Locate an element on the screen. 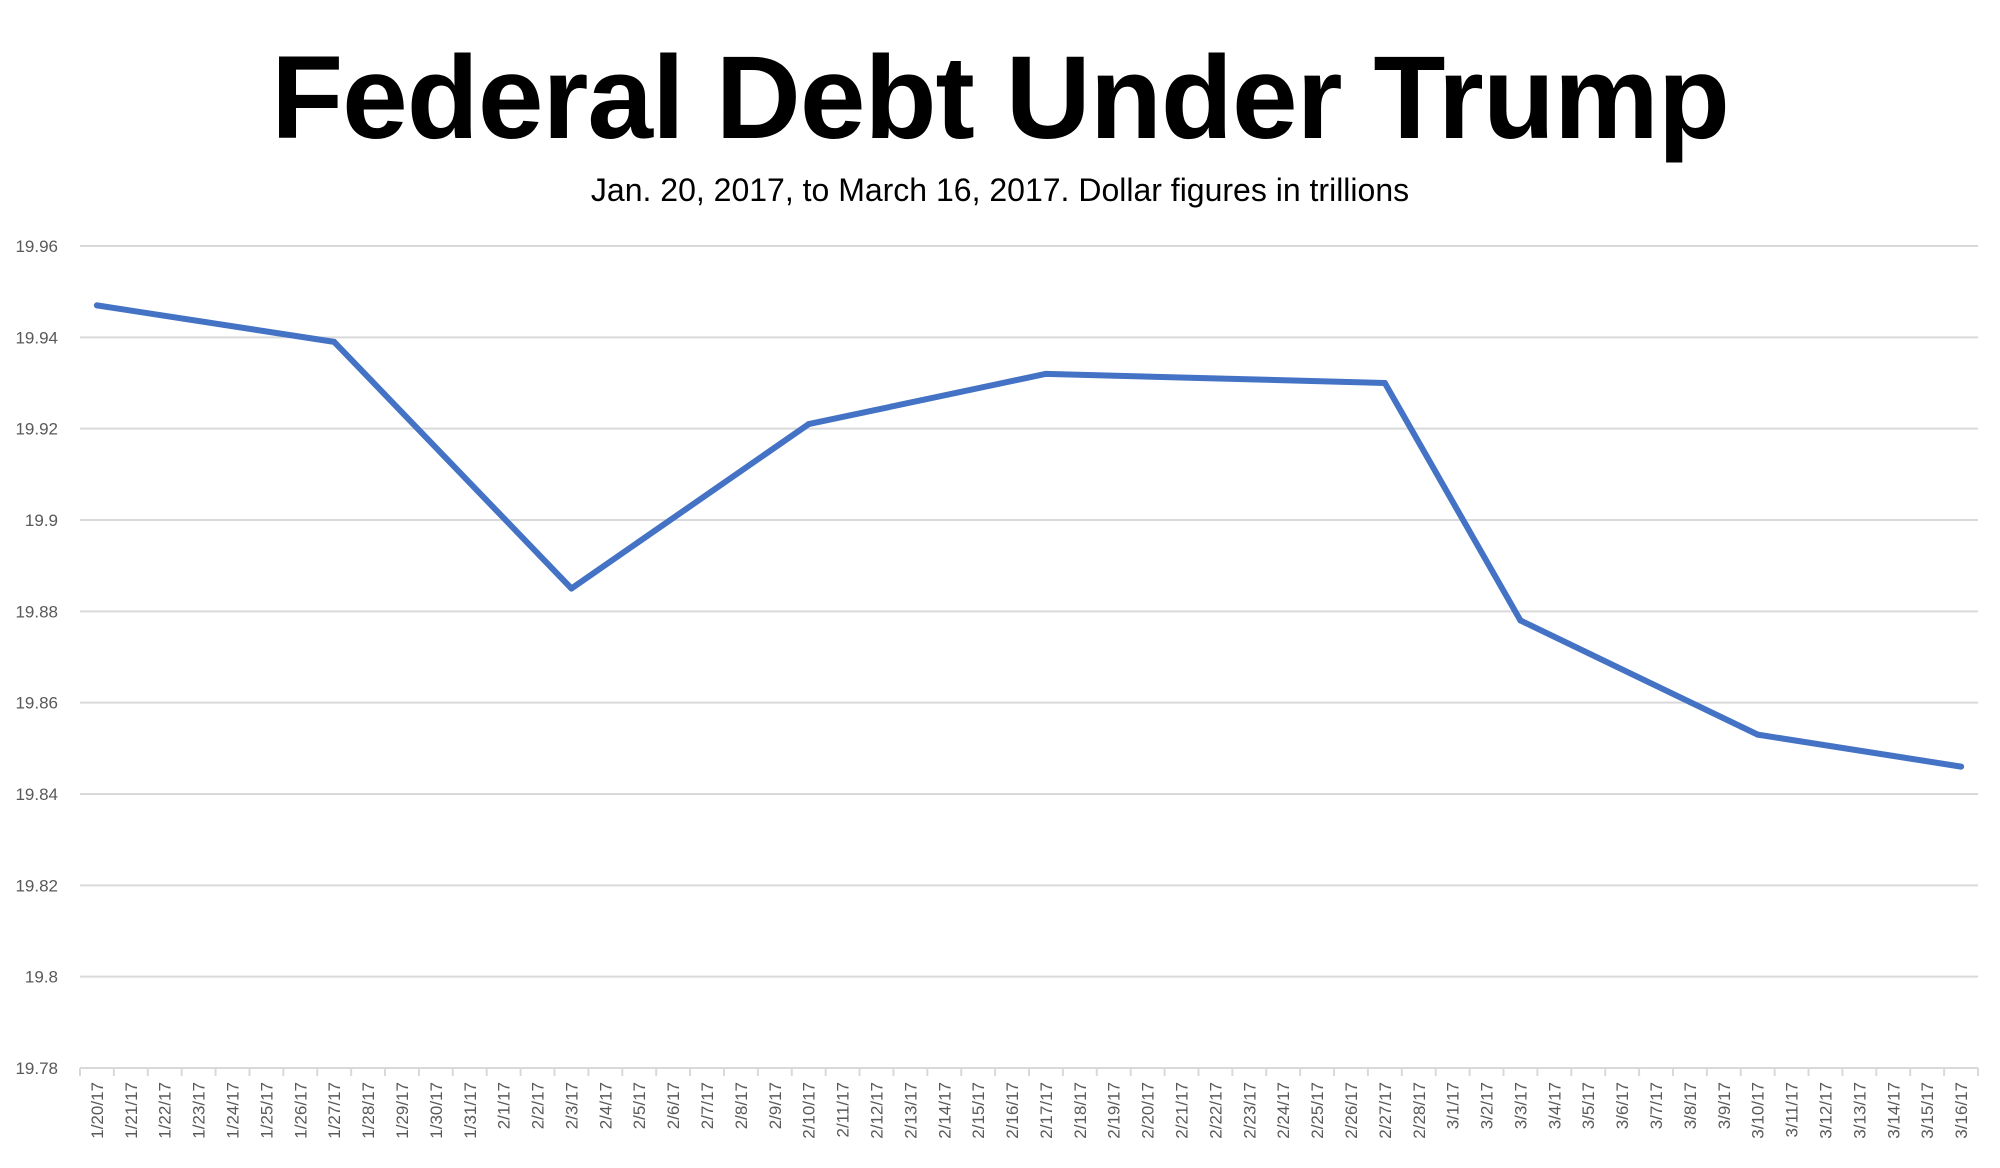 The image size is (2000, 1168). x-tick-label: 1/29/17 is located at coordinates (402, 1110).